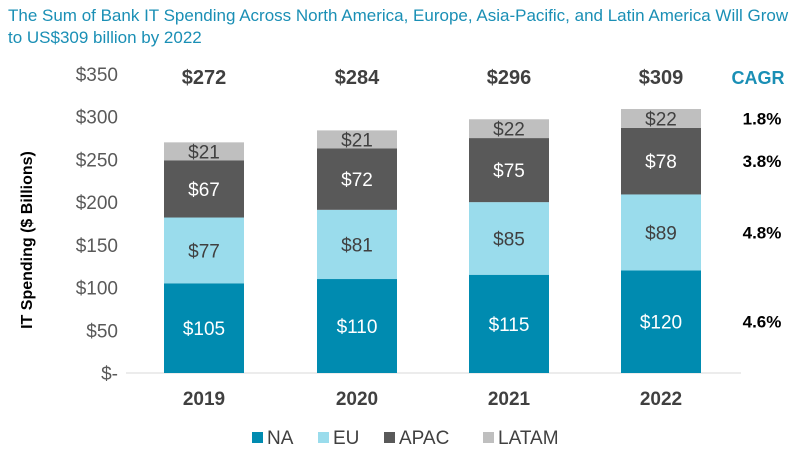 The width and height of the screenshot is (802, 455). I want to click on total-label: $272, so click(204, 78).